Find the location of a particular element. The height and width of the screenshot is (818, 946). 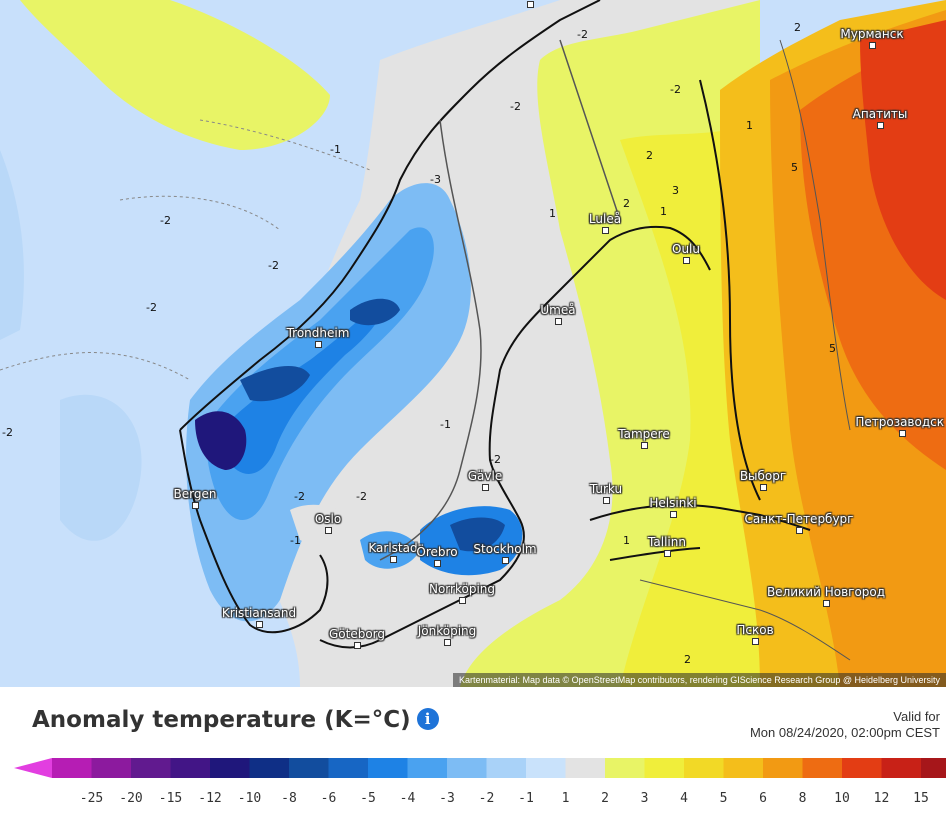

city-label: Bergen is located at coordinates (195, 494).